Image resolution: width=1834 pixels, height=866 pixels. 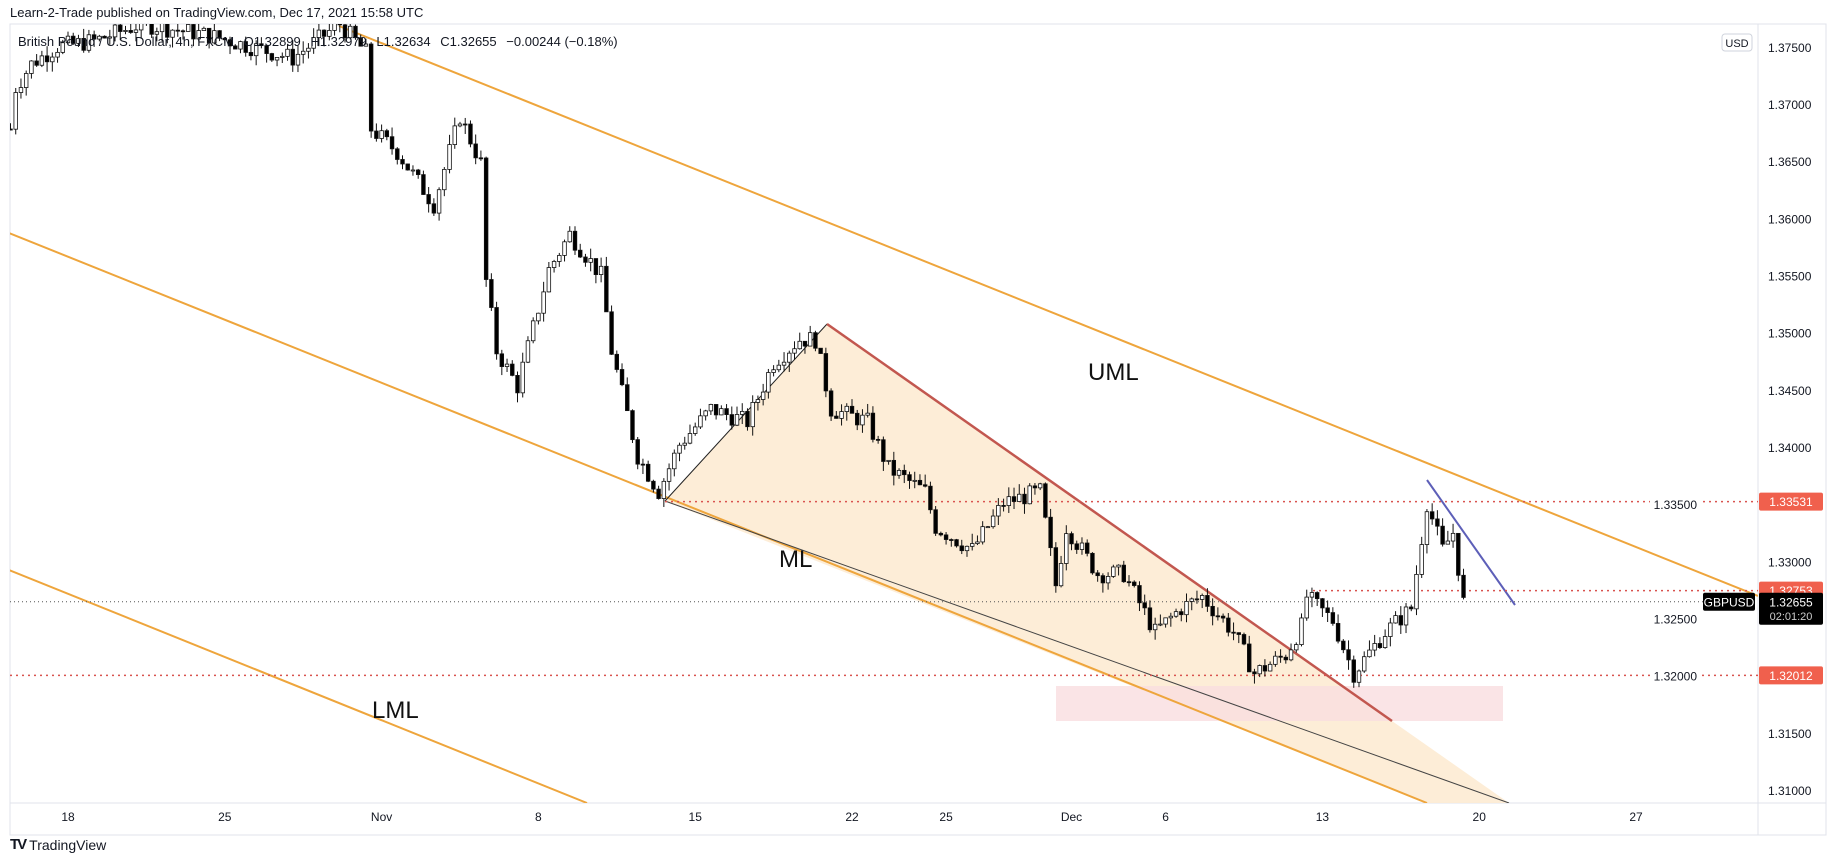 What do you see at coordinates (1790, 791) in the screenshot?
I see `price-tick-label: 1.31000` at bounding box center [1790, 791].